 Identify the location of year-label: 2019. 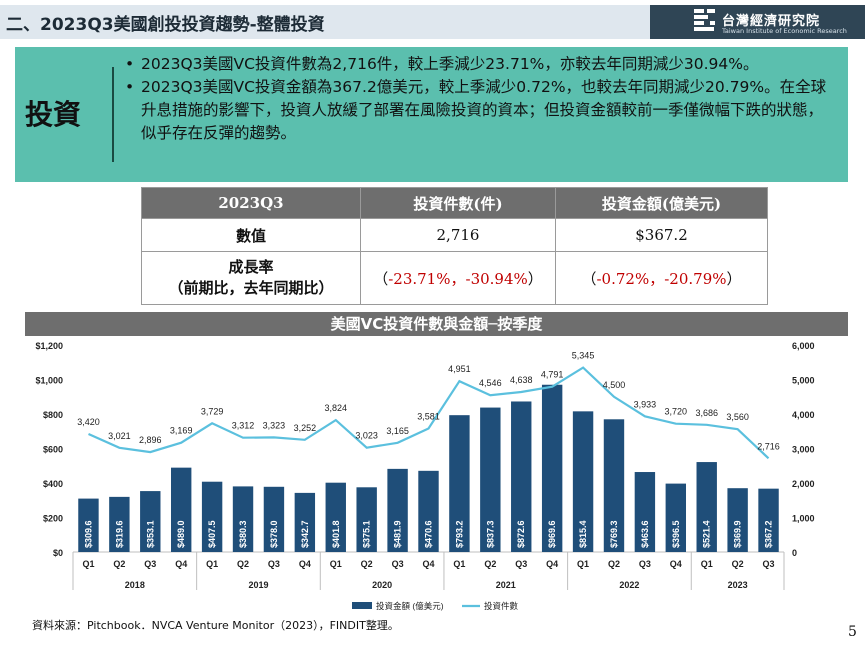
(258, 585).